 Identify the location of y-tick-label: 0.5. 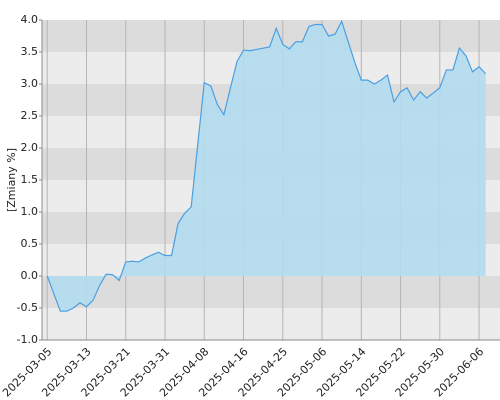
(30, 243).